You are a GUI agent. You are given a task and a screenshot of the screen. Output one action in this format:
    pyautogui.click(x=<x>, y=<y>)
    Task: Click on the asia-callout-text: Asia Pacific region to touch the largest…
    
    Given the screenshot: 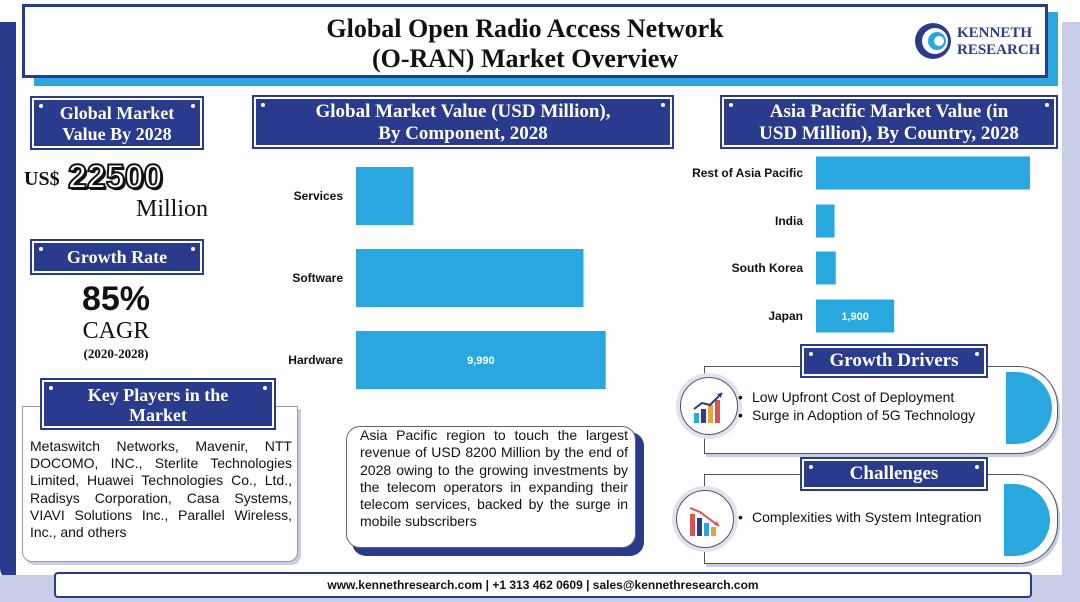 What is the action you would take?
    pyautogui.click(x=494, y=478)
    